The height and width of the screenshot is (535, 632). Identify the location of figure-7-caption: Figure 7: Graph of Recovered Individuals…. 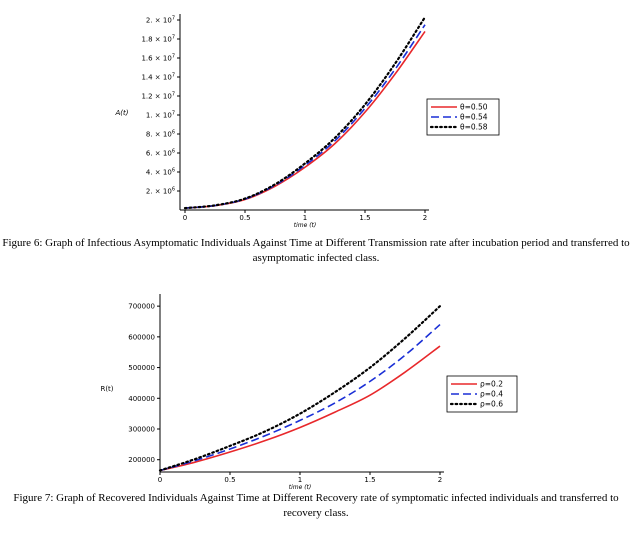
(316, 505).